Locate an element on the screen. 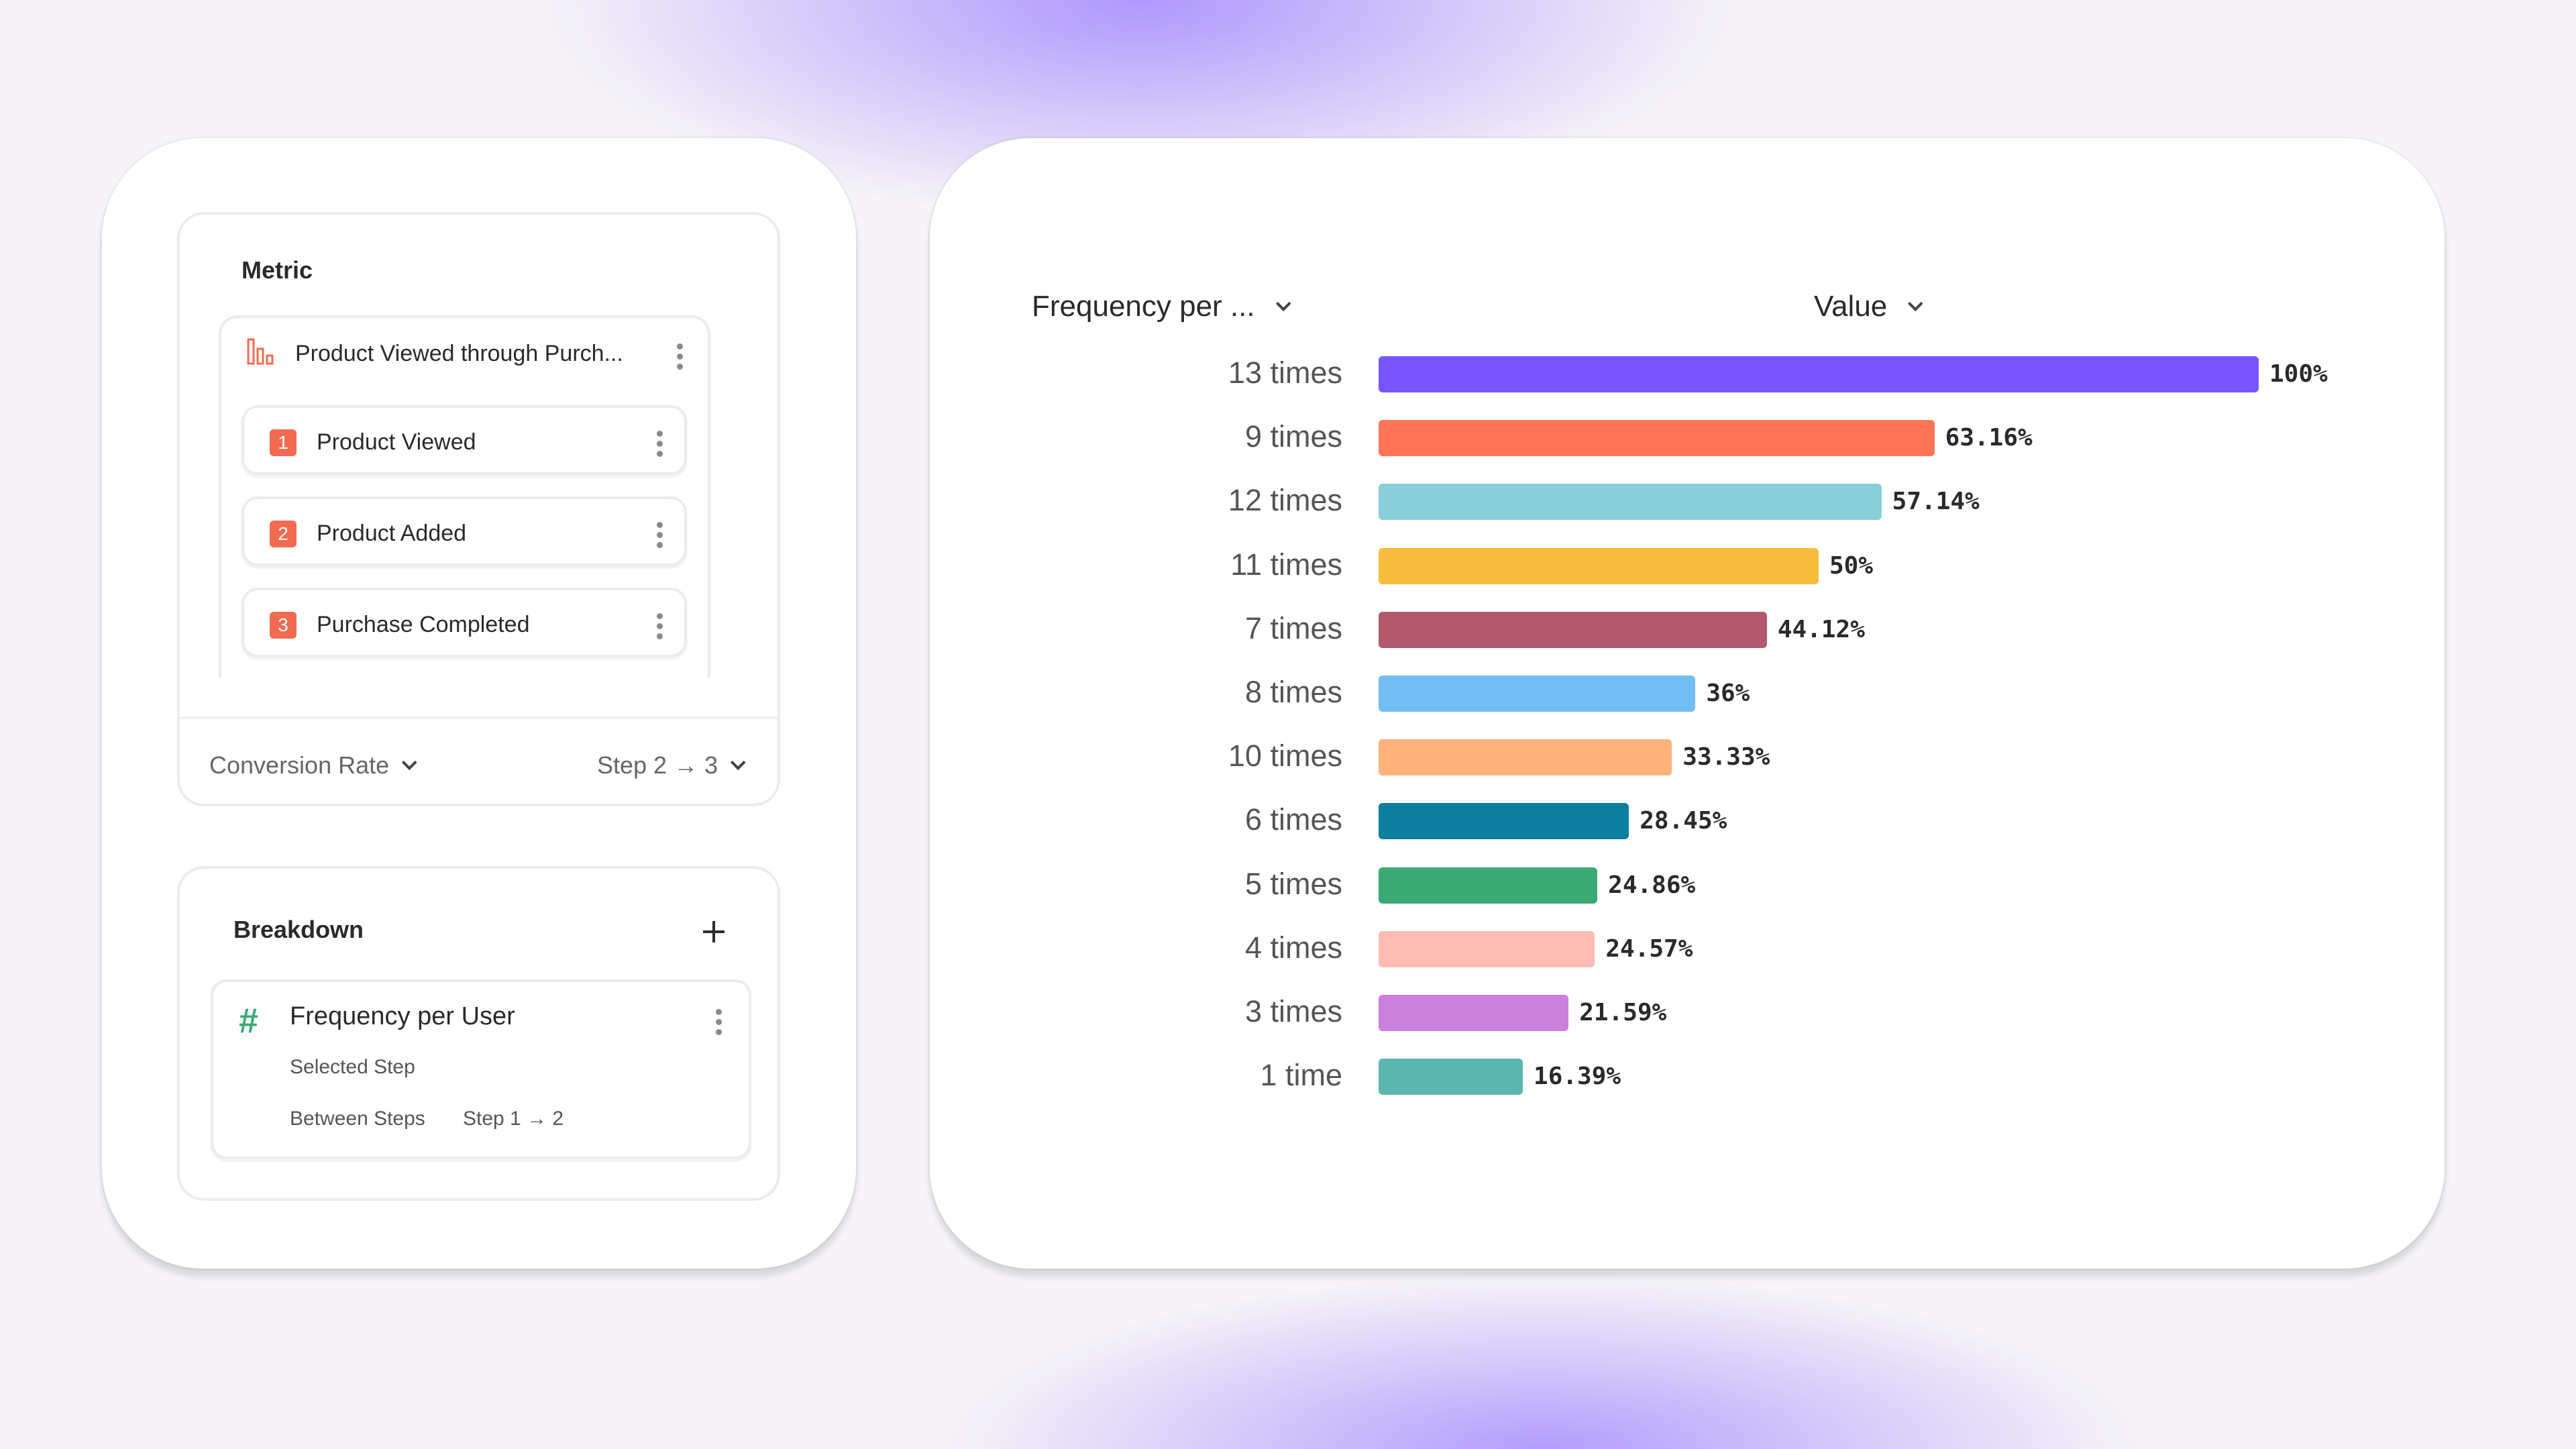  measure-label: Conversion Rate is located at coordinates (299, 765).